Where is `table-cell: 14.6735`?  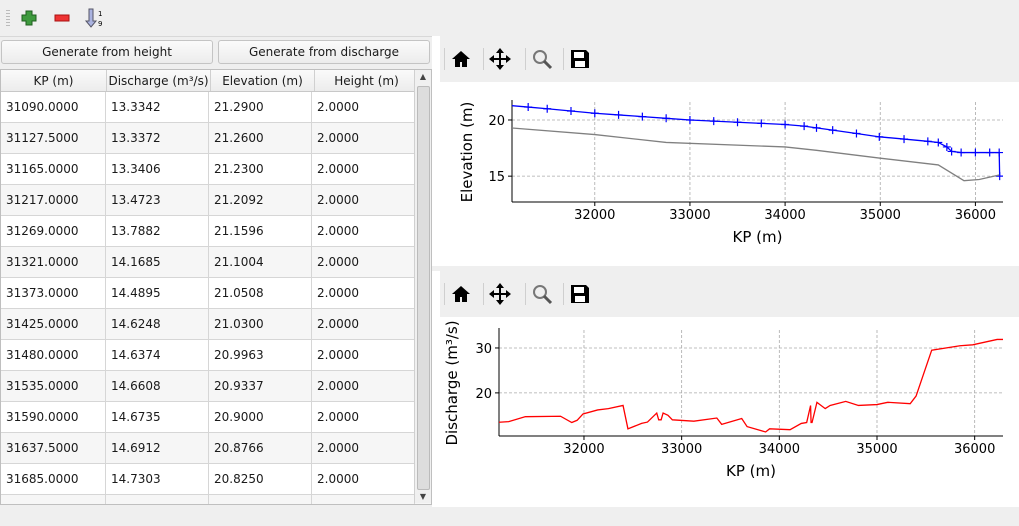
table-cell: 14.6735 is located at coordinates (157, 417).